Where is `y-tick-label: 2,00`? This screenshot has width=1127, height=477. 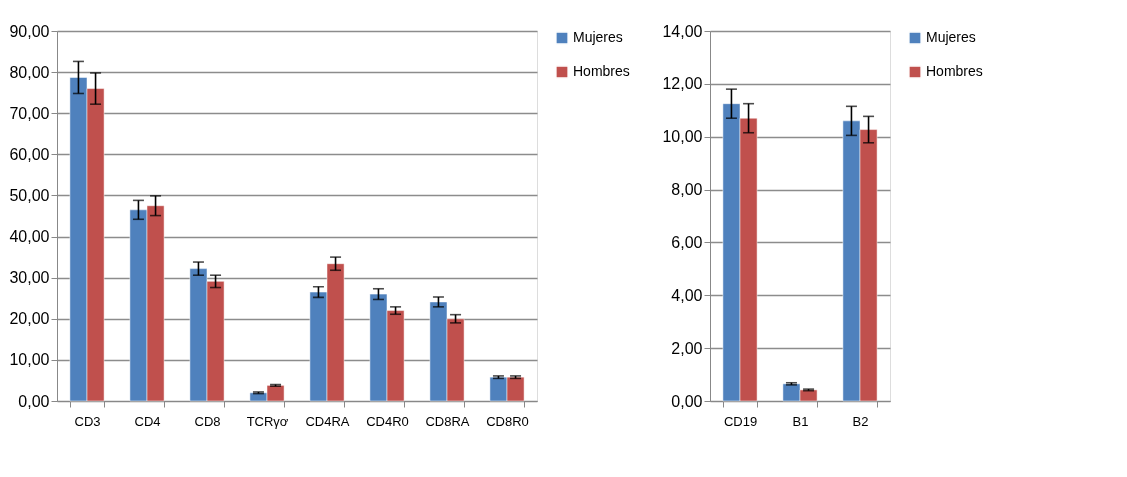
y-tick-label: 2,00 is located at coordinates (687, 348).